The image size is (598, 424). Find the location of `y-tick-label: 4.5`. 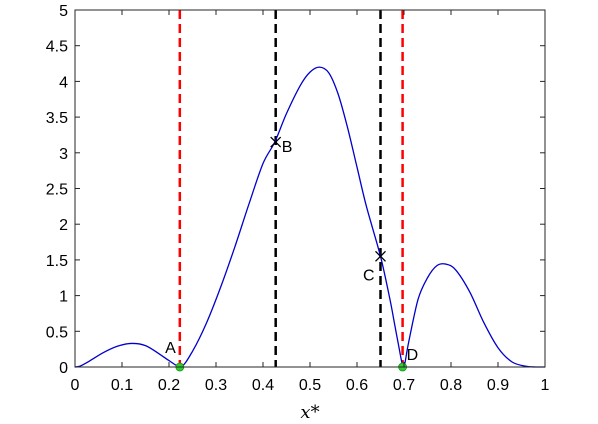

y-tick-label: 4.5 is located at coordinates (57, 47).